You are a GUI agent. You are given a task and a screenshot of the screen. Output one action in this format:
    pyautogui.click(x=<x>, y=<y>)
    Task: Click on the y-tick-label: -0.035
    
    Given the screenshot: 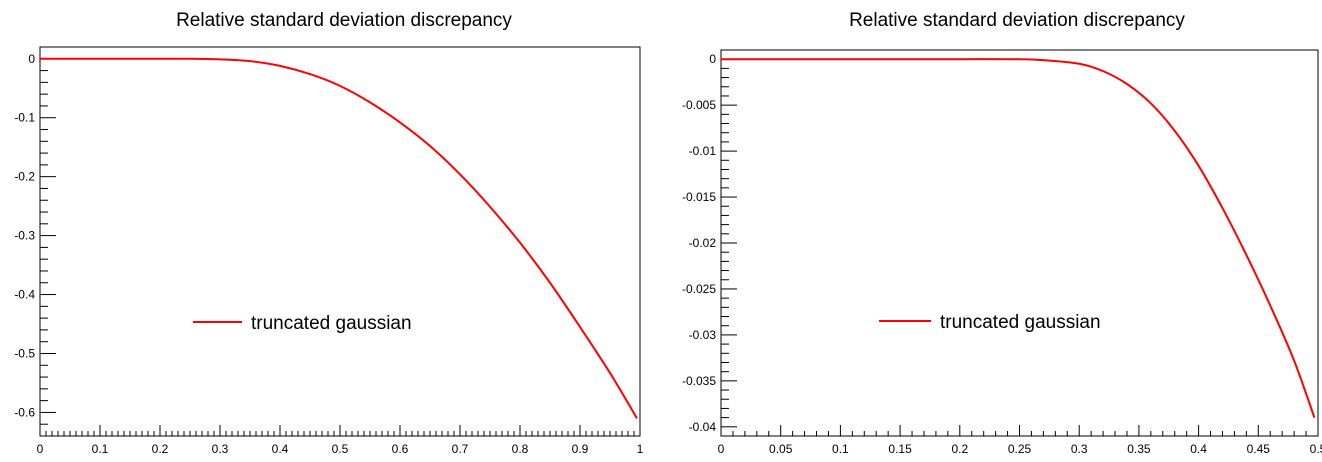 What is the action you would take?
    pyautogui.click(x=699, y=381)
    